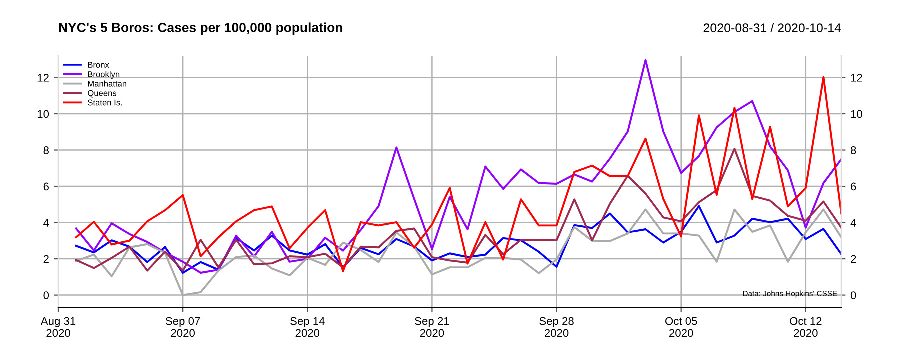 The image size is (900, 350). What do you see at coordinates (46, 186) in the screenshot?
I see `y-tick-label: 6` at bounding box center [46, 186].